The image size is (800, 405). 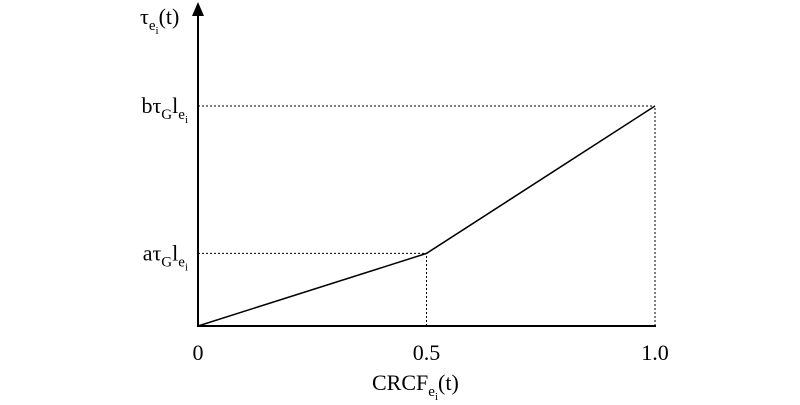 I want to click on x-tick-label: 0, so click(x=198, y=352).